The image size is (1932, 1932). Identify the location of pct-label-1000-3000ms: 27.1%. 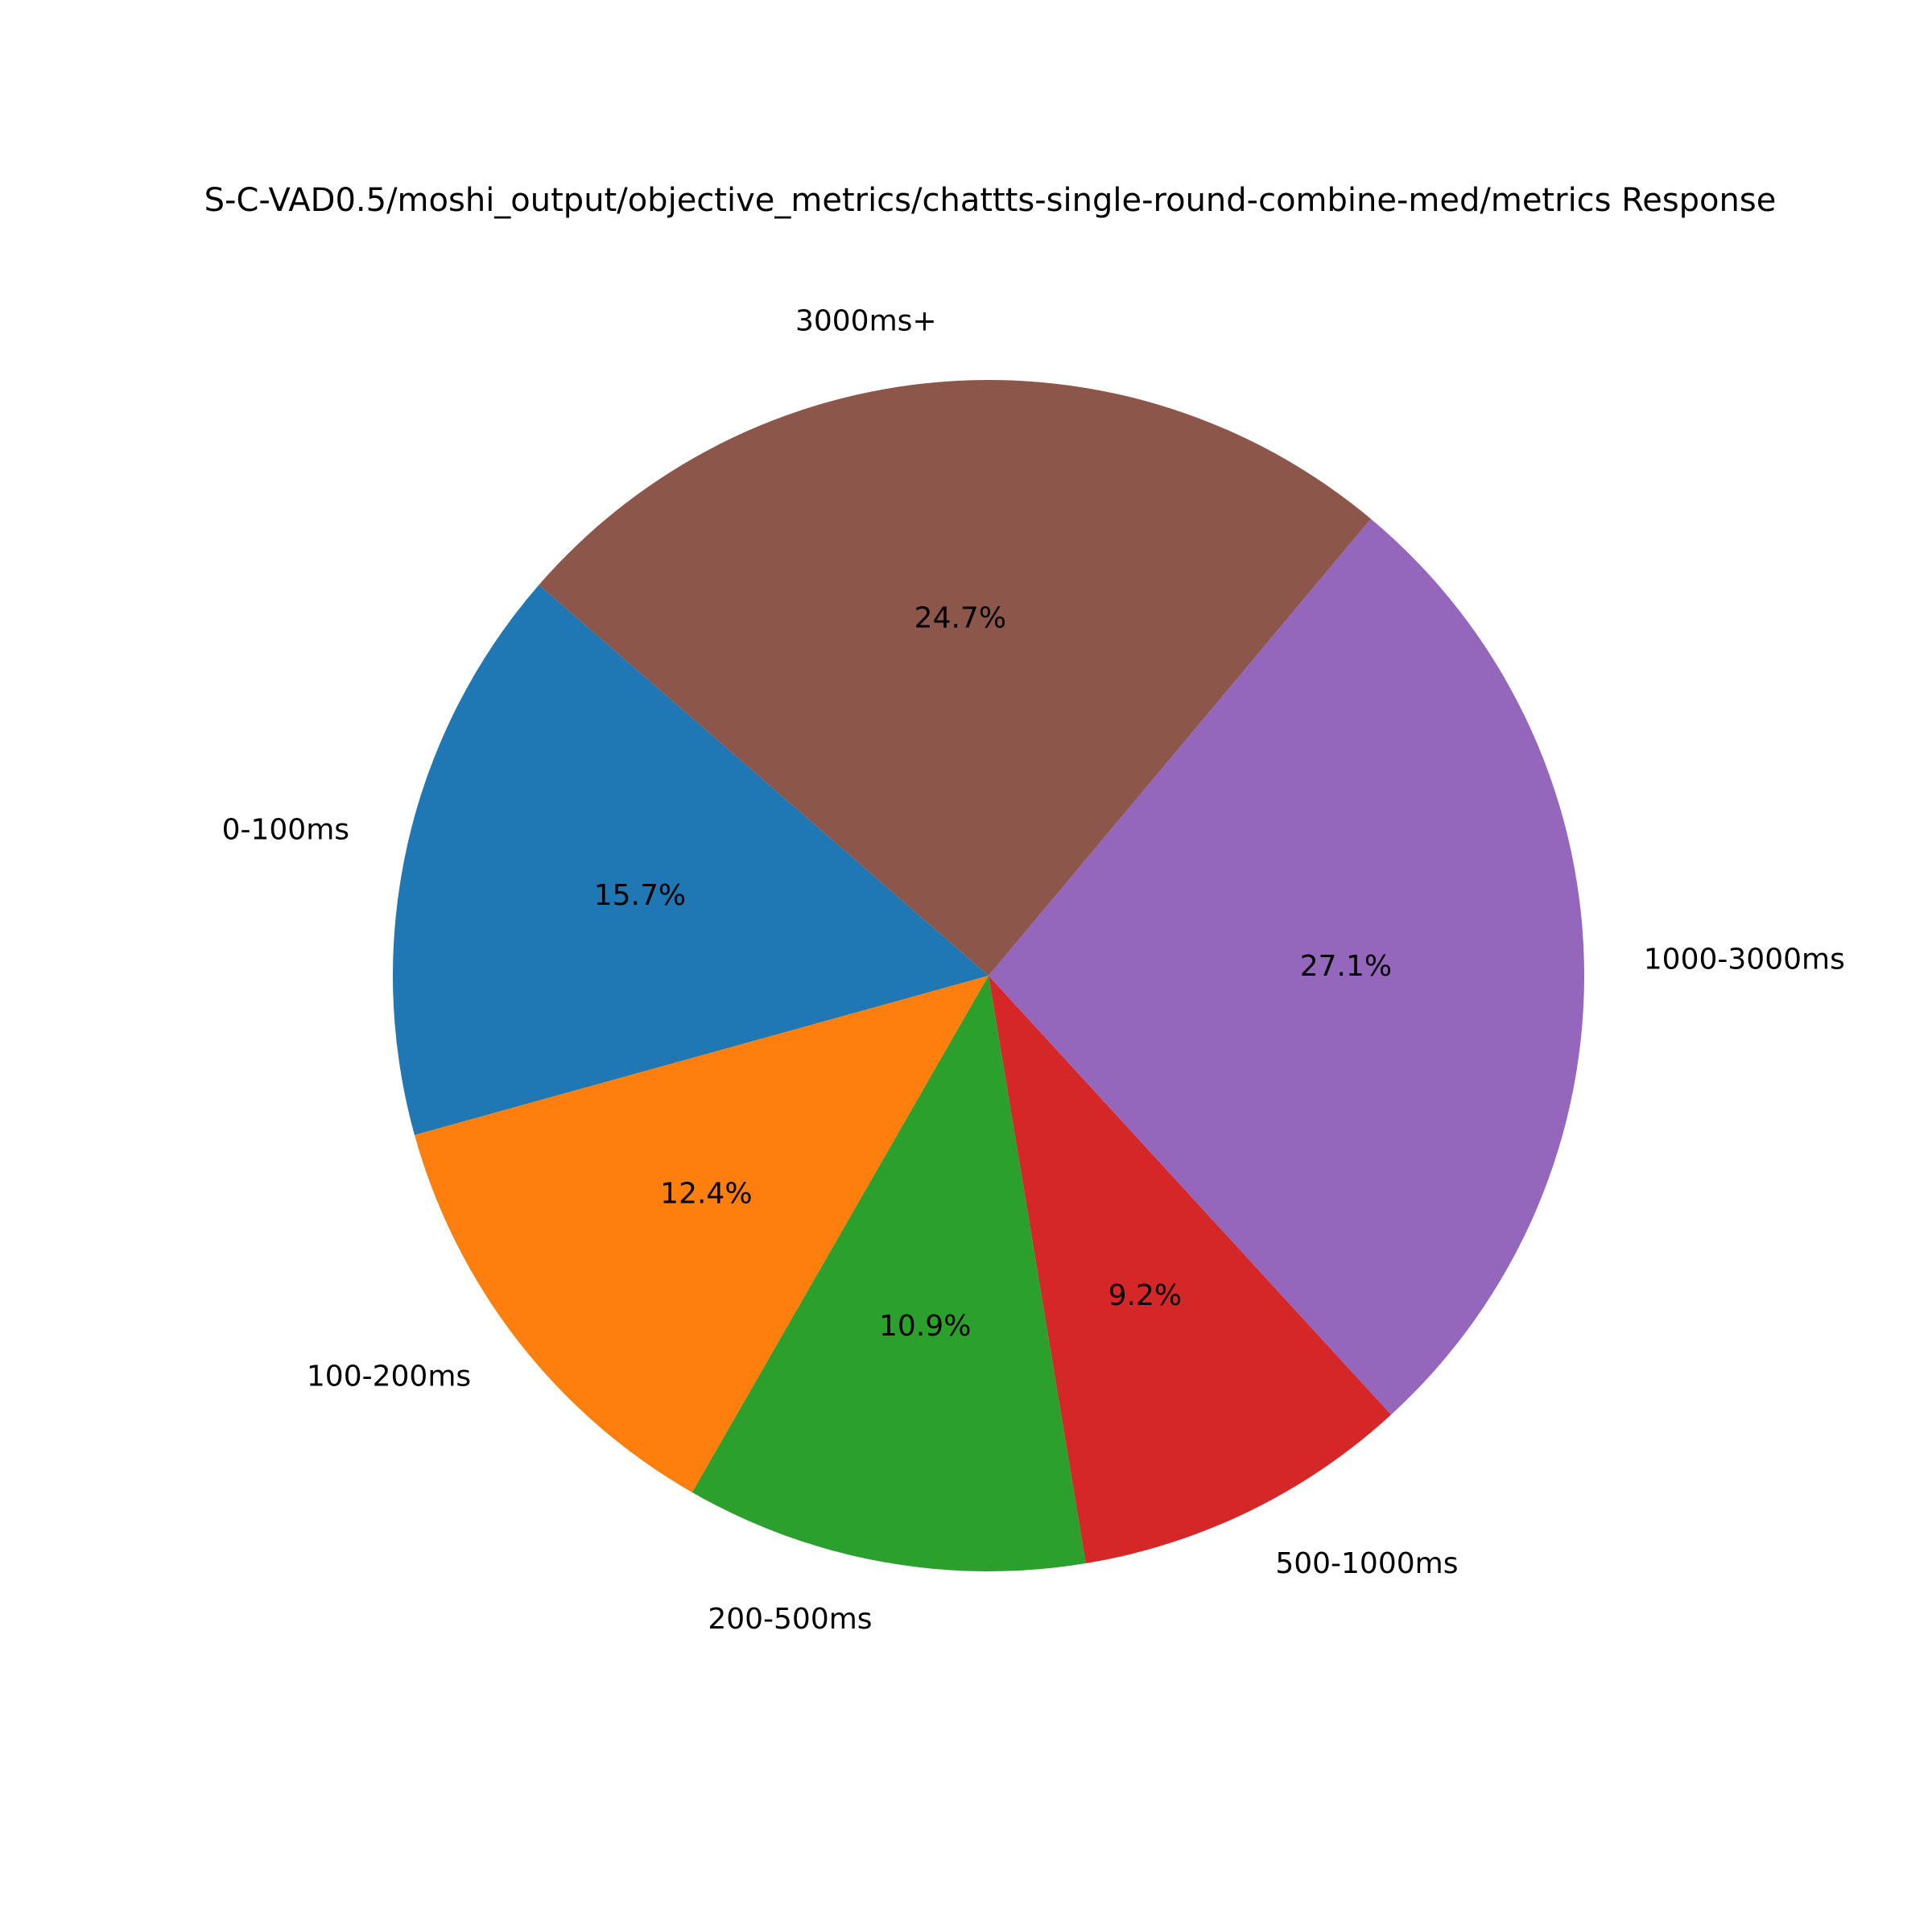
(1346, 966).